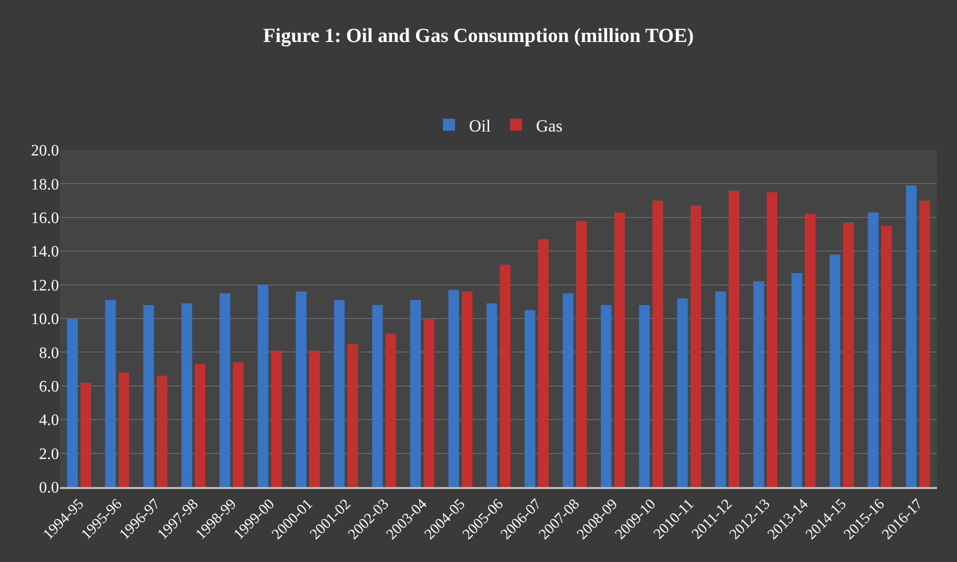 Image resolution: width=957 pixels, height=562 pixels. Describe the element at coordinates (45, 151) in the screenshot. I see `y-tick-label: 20.0` at that location.